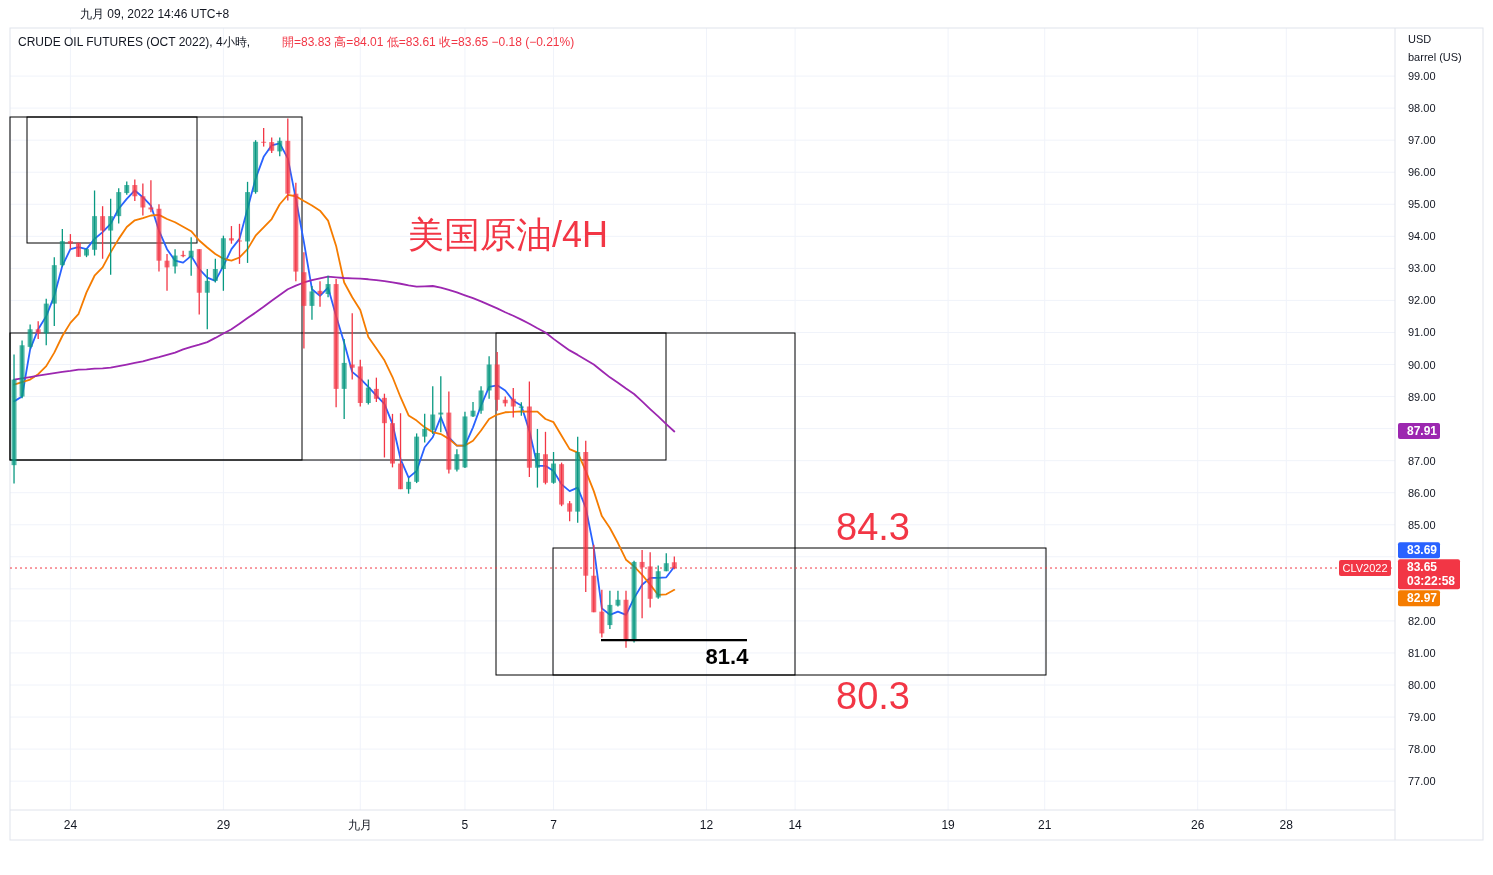 Image resolution: width=1493 pixels, height=875 pixels. Describe the element at coordinates (1435, 48) in the screenshot. I see `y-axis-title: USD barrel (US)` at that location.